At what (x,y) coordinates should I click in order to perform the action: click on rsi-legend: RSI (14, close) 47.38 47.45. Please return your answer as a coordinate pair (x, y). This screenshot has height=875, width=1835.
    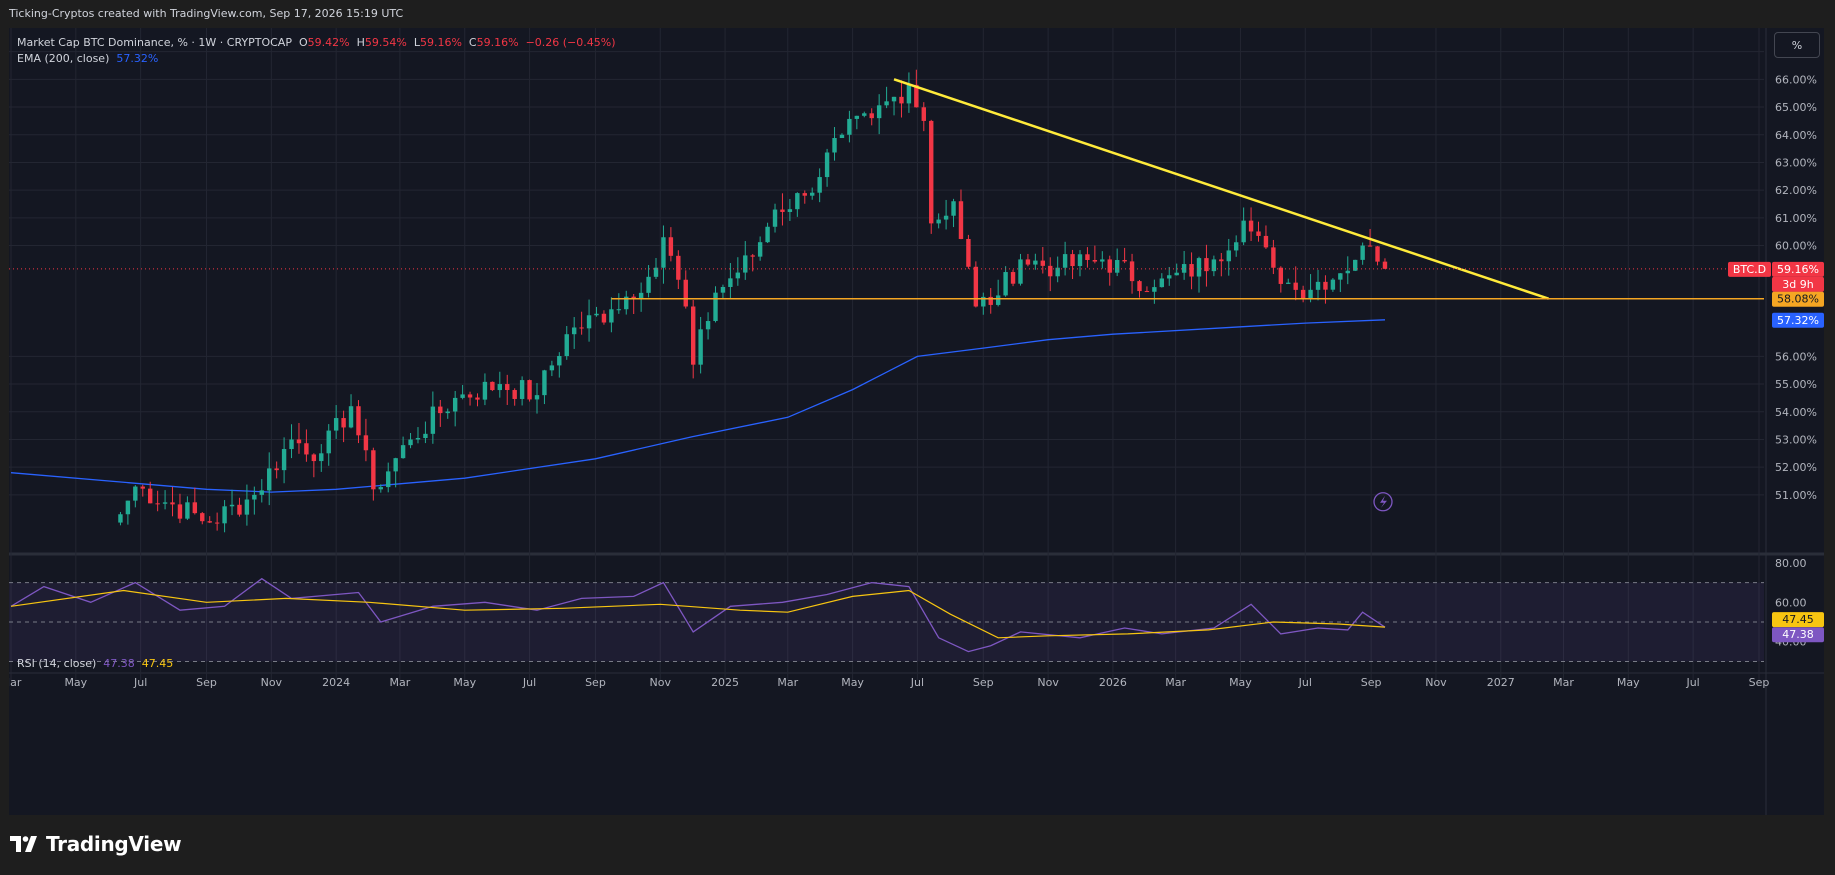
    Looking at the image, I should click on (95, 663).